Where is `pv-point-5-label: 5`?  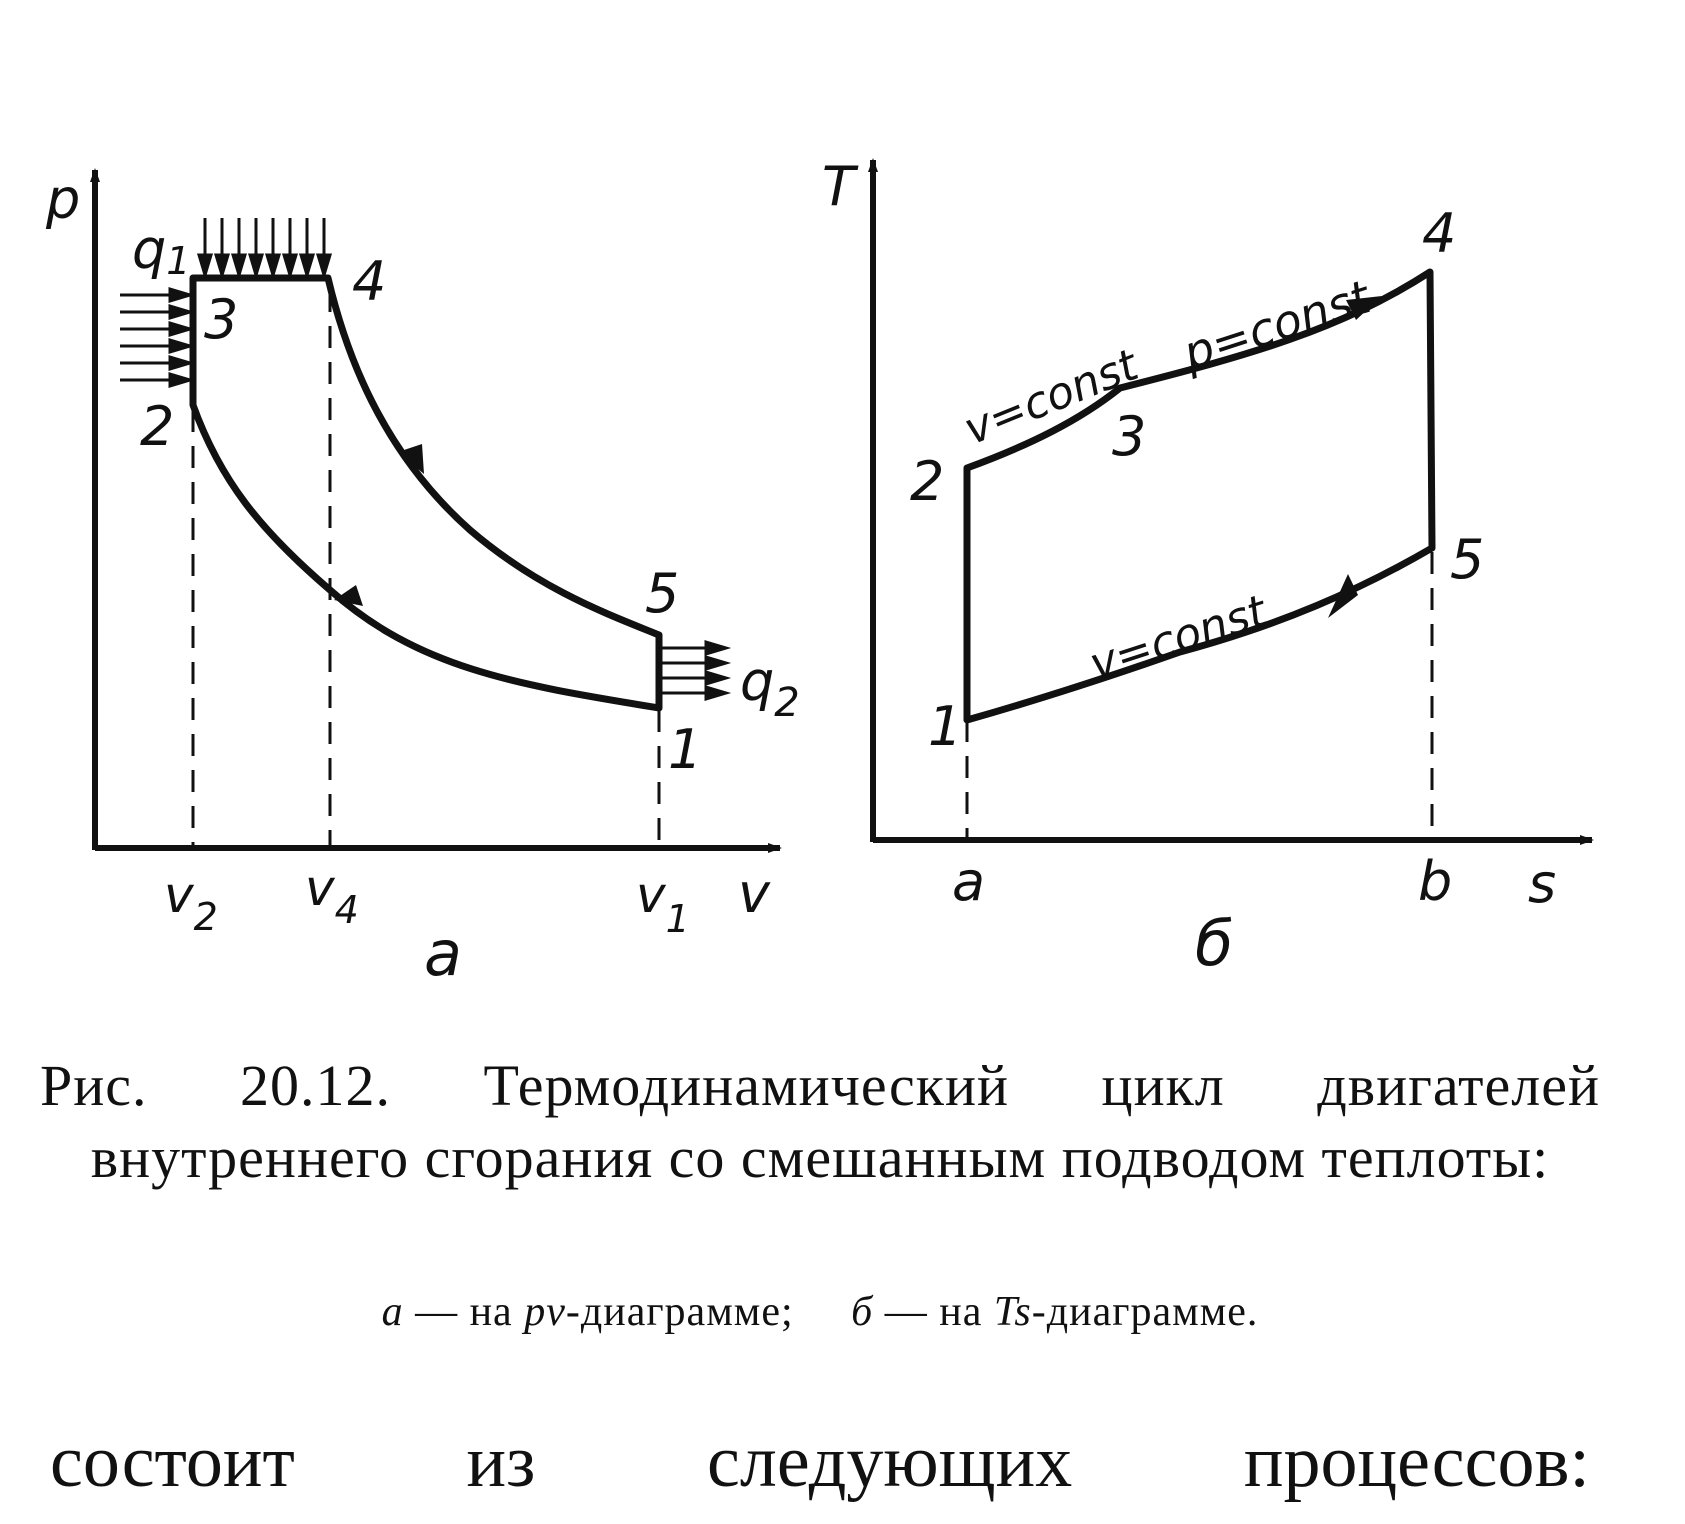 pv-point-5-label: 5 is located at coordinates (662, 593).